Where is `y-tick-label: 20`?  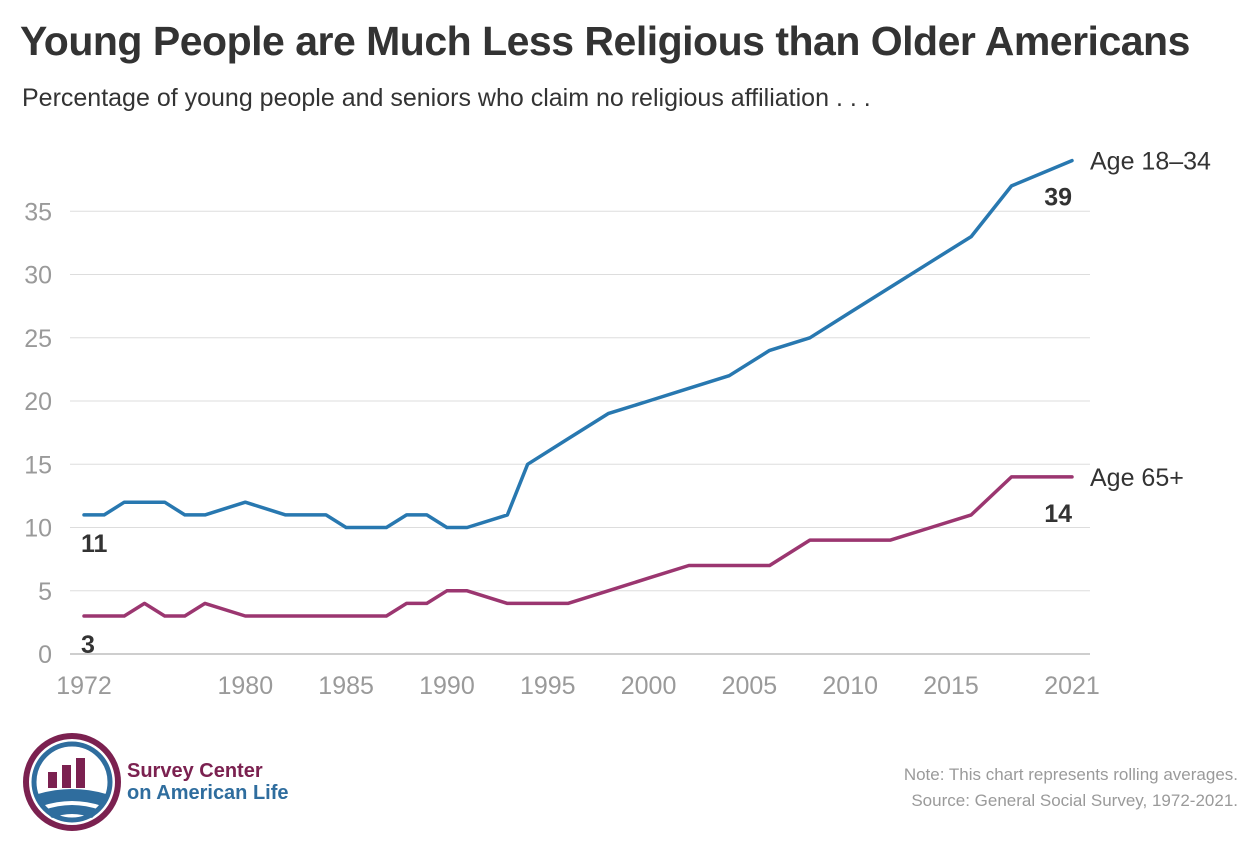 y-tick-label: 20 is located at coordinates (38, 402).